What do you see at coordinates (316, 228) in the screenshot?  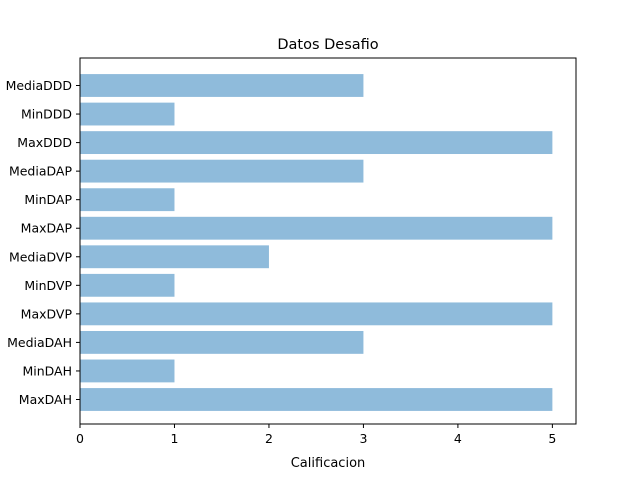 I see `bar-maxdap` at bounding box center [316, 228].